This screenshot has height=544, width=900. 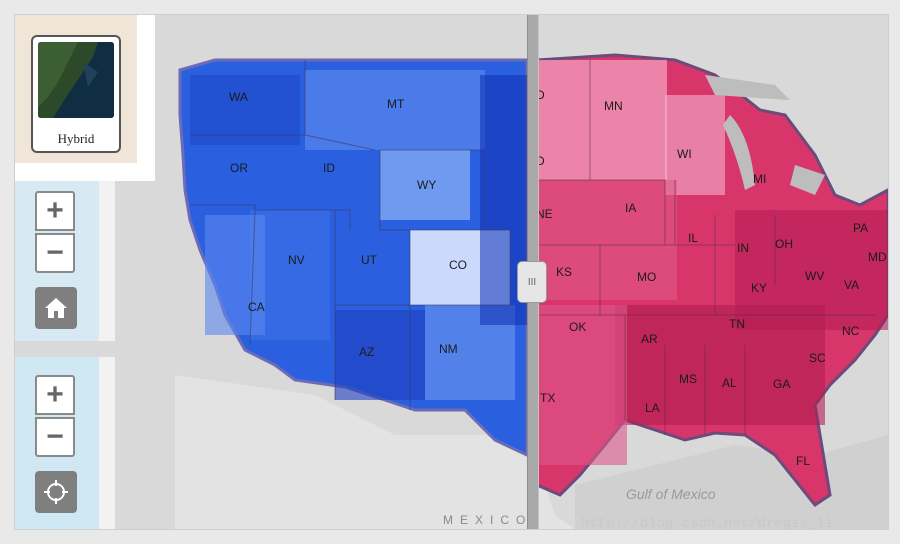 I want to click on state-label: AL, so click(x=729, y=383).